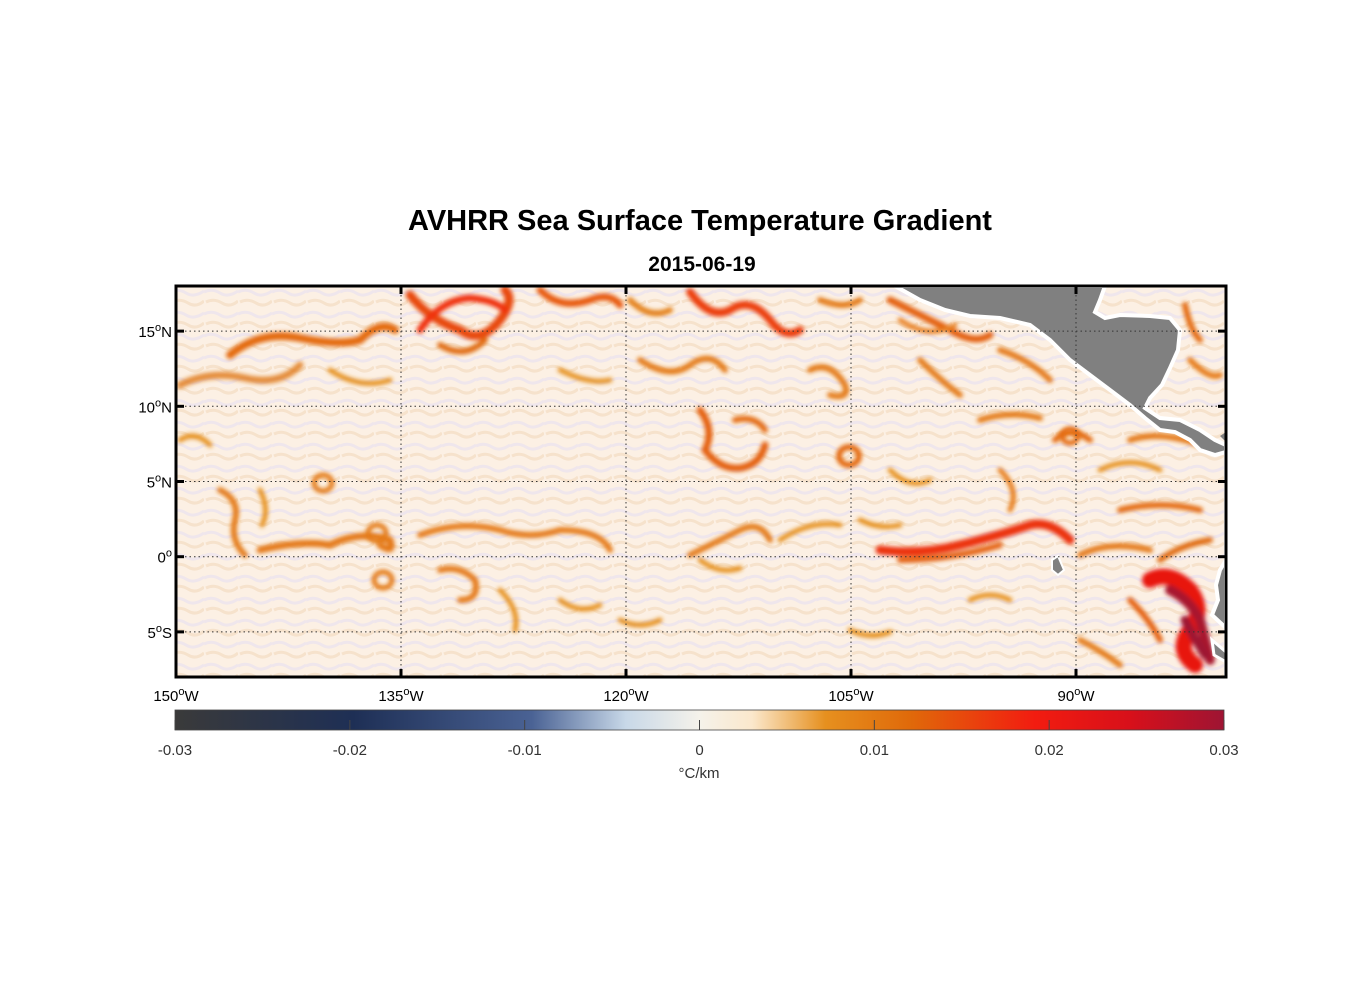  Describe the element at coordinates (176, 695) in the screenshot. I see `lon-tick-label: 150oW` at that location.